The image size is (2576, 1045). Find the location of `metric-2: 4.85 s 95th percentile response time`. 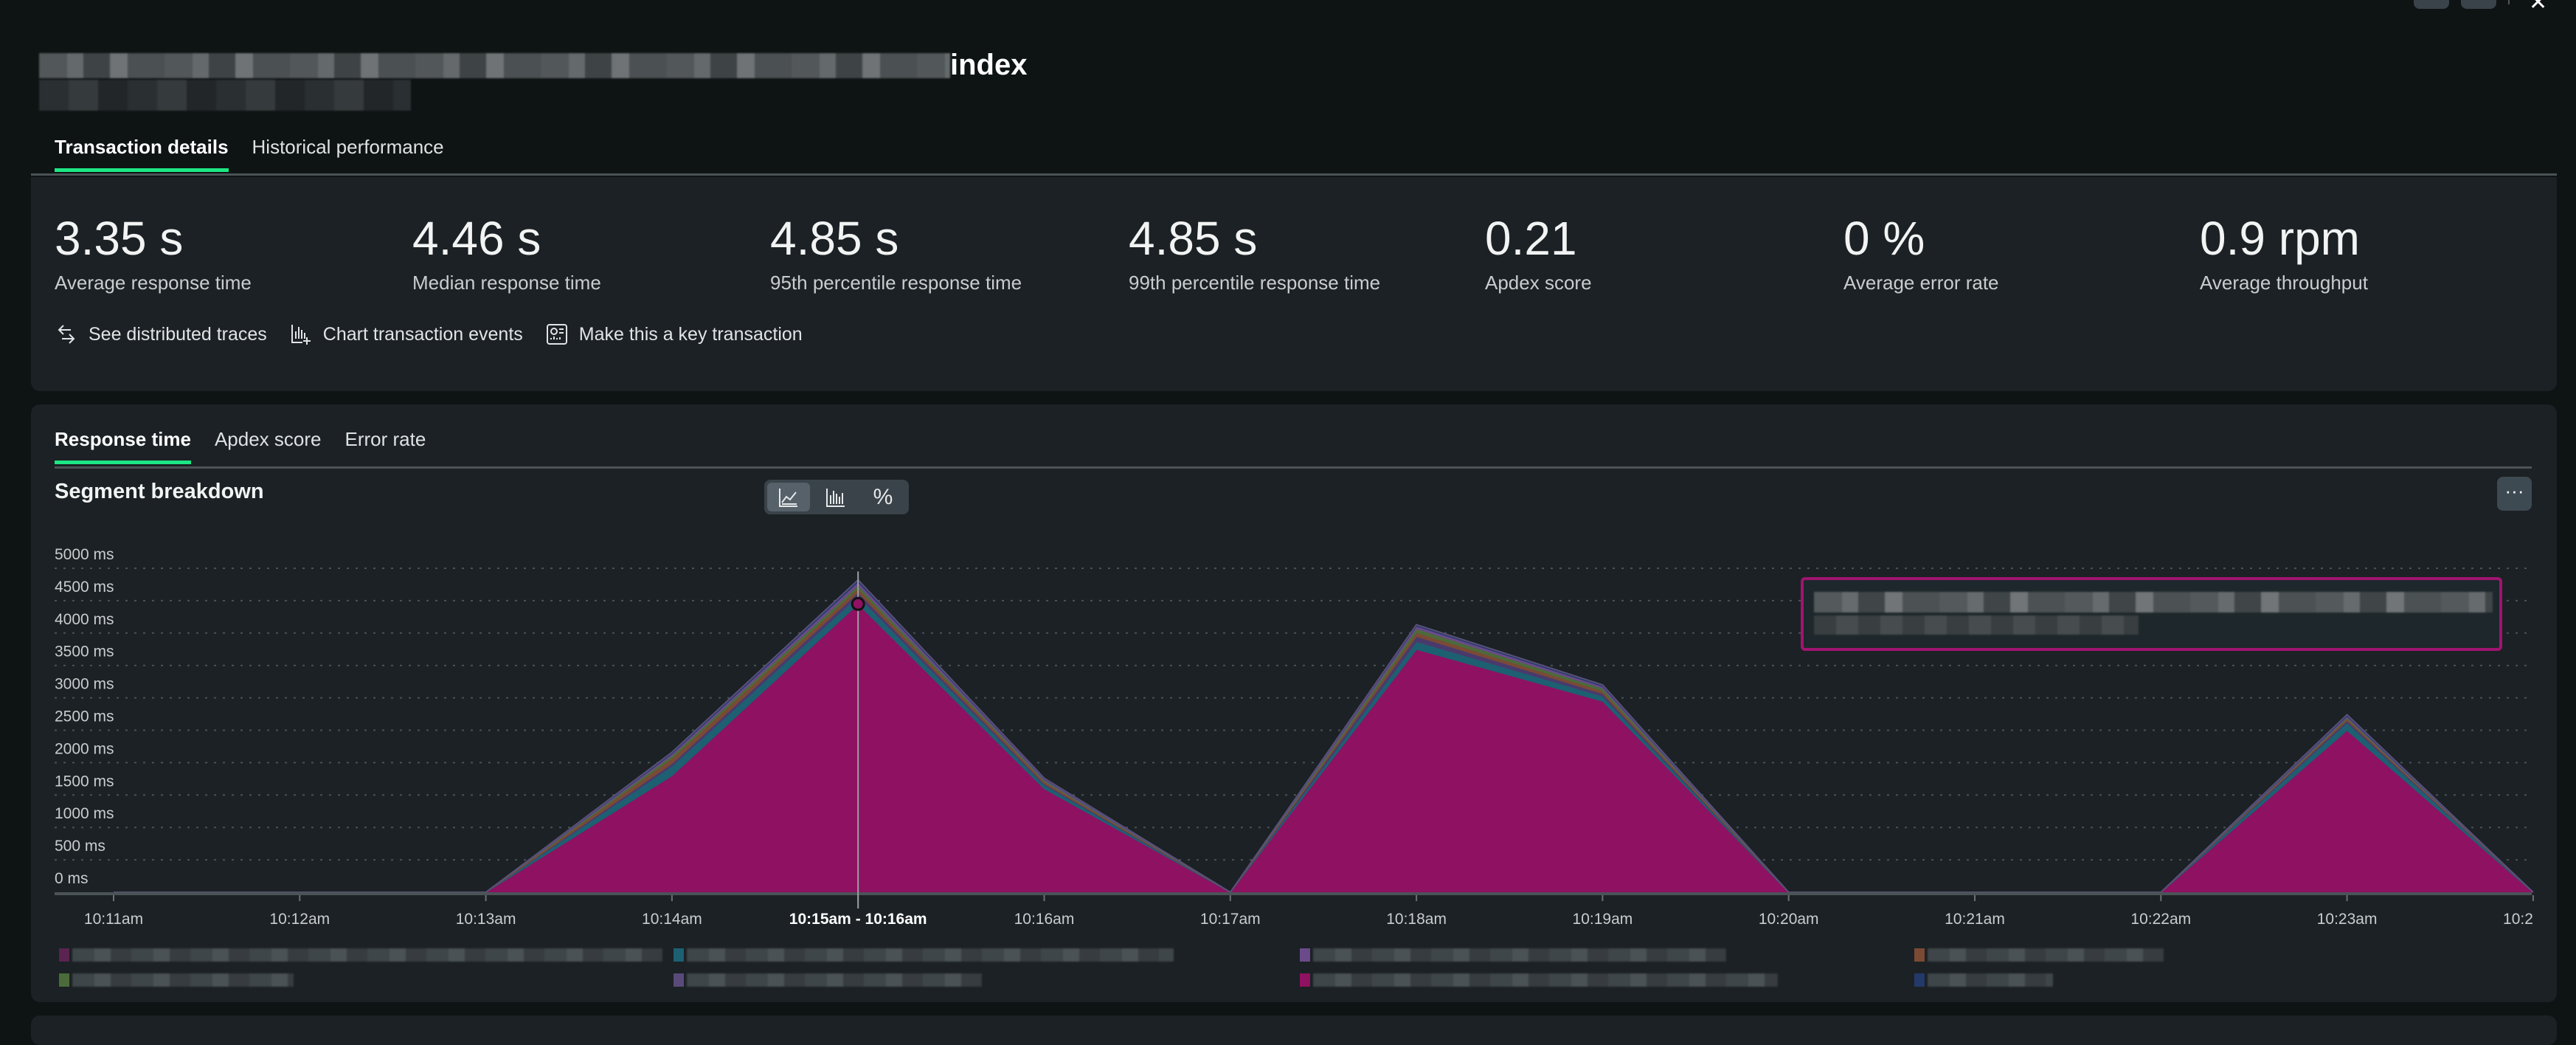

metric-2: 4.85 s 95th percentile response time is located at coordinates (896, 254).